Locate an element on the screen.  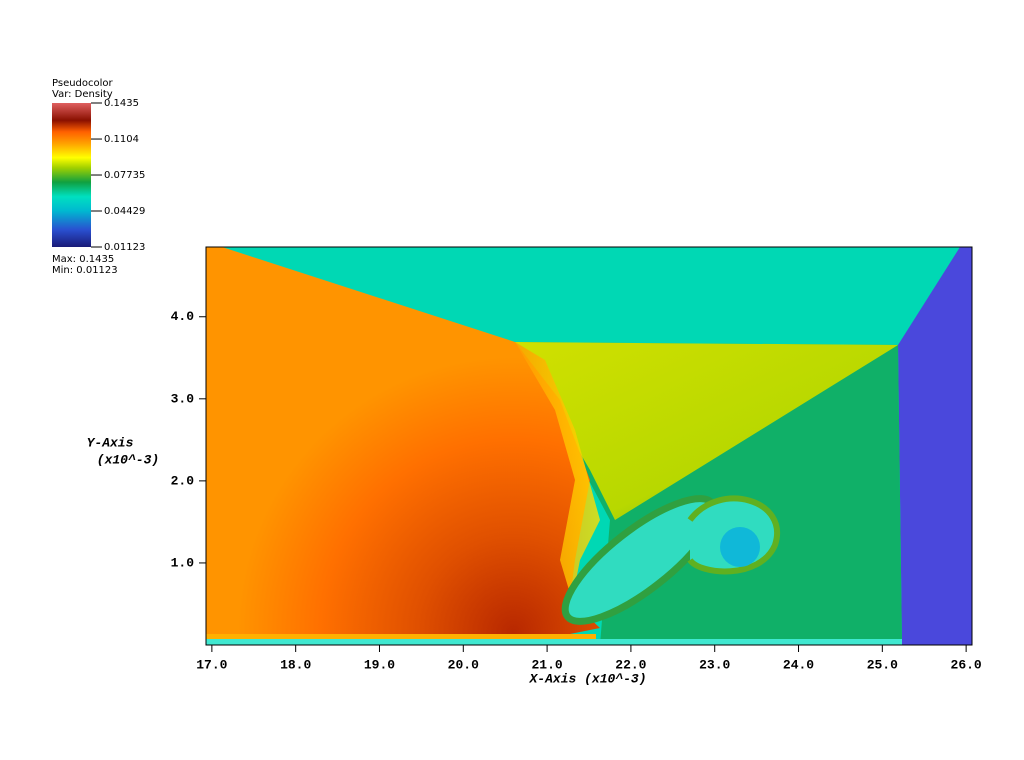
x-tick-label: 19.0 is located at coordinates (379, 664).